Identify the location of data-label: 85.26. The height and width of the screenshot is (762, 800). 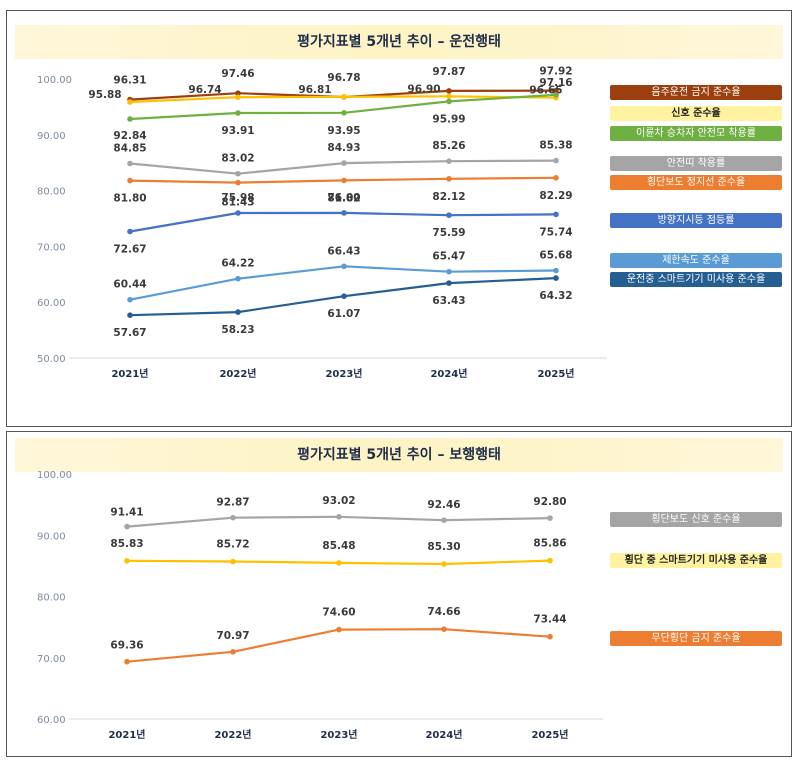
(448, 146).